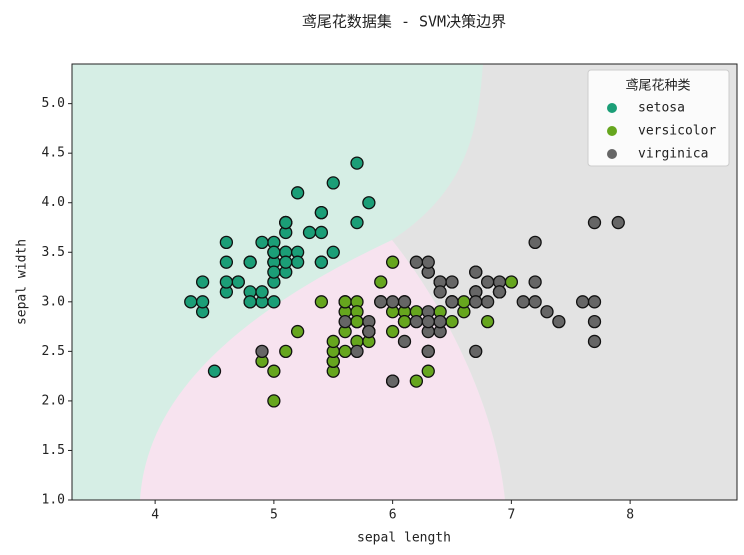  I want to click on legend-label: virginica, so click(673, 154).